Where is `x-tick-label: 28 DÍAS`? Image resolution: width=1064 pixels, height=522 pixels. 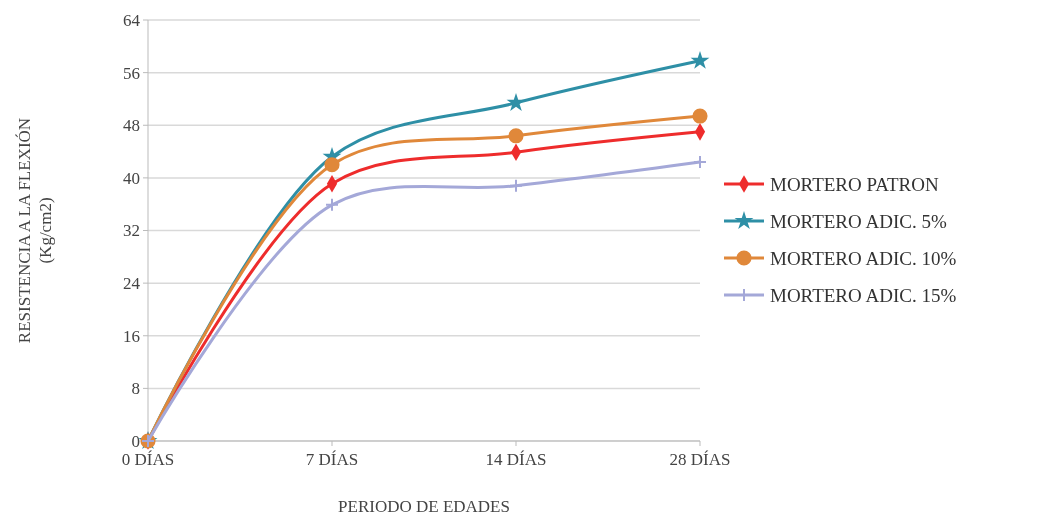
x-tick-label: 28 DÍAS is located at coordinates (700, 459).